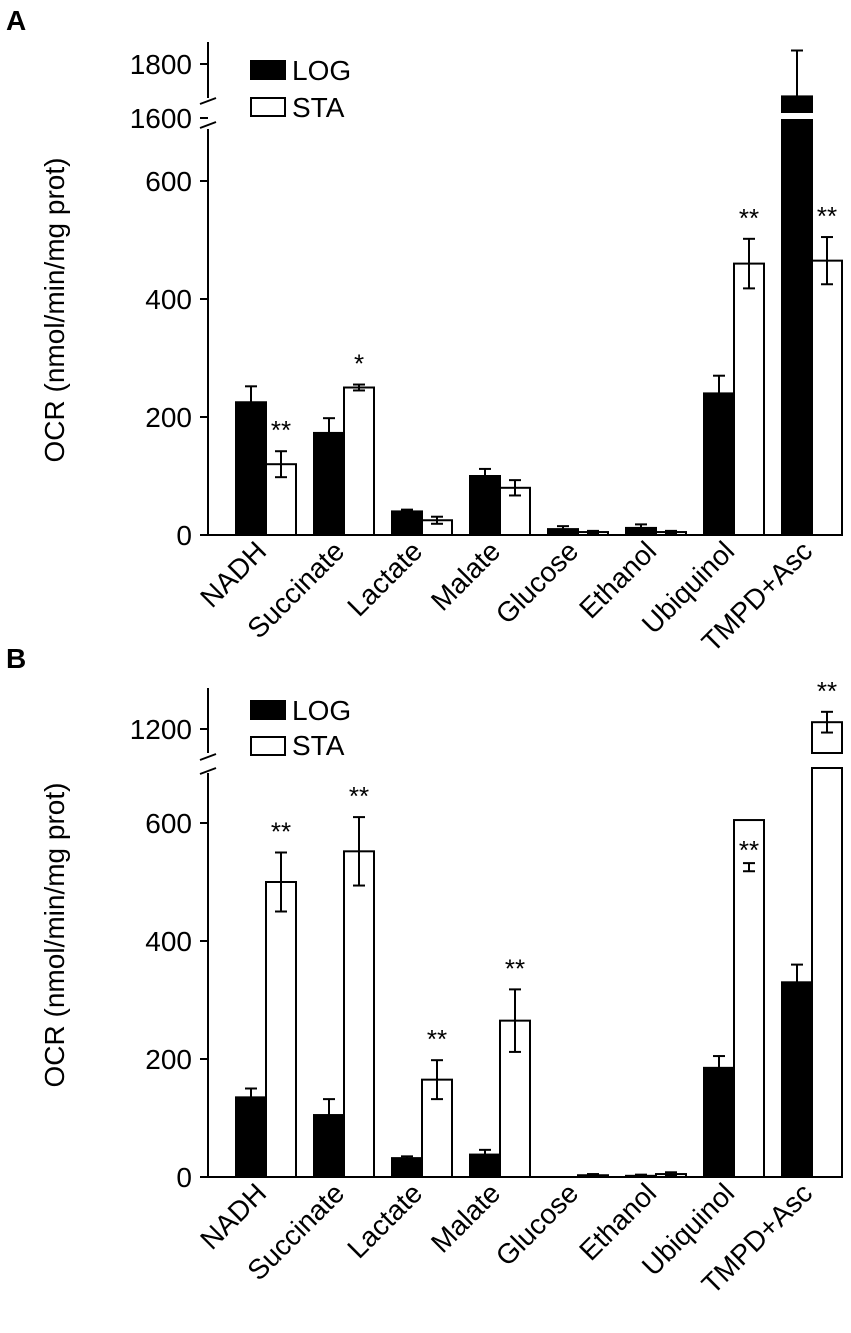 The height and width of the screenshot is (1333, 851). Describe the element at coordinates (318, 107) in the screenshot. I see `panel-a-legend-sta: STA` at that location.